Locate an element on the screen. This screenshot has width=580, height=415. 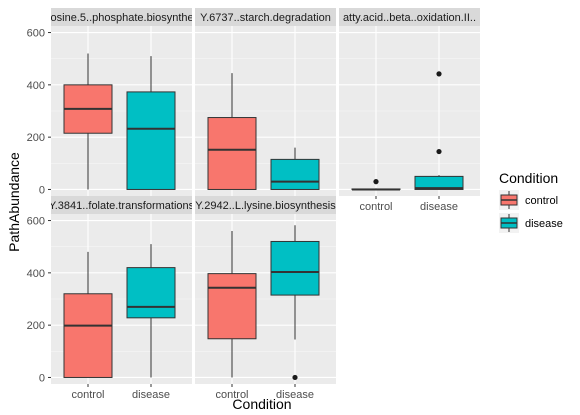
legend-label: control is located at coordinates (541, 201).